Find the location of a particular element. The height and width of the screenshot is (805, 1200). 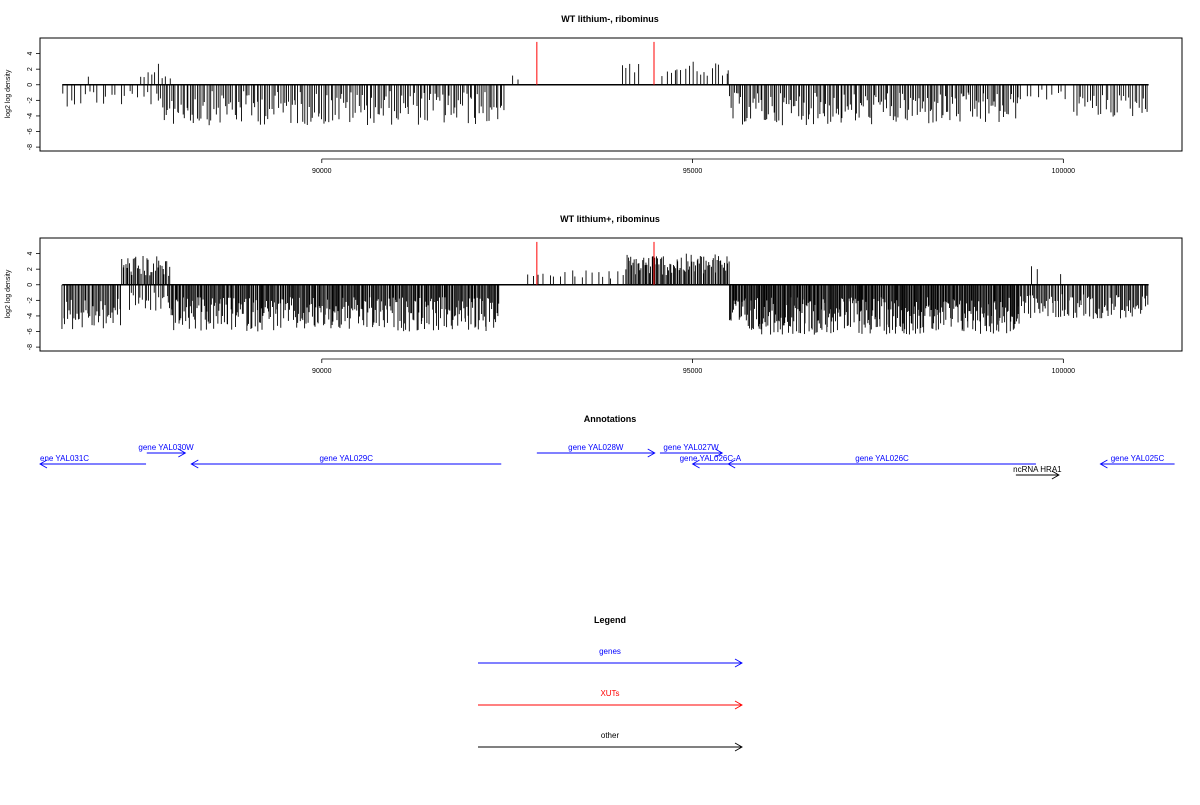

annotations-title: Annotations is located at coordinates (610, 419).